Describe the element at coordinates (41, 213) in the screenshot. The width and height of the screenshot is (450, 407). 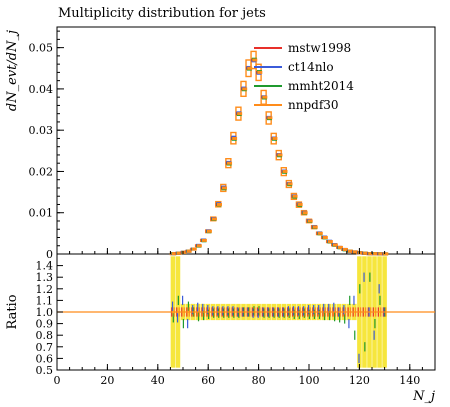
I see `y-tick-label: 0.01` at that location.